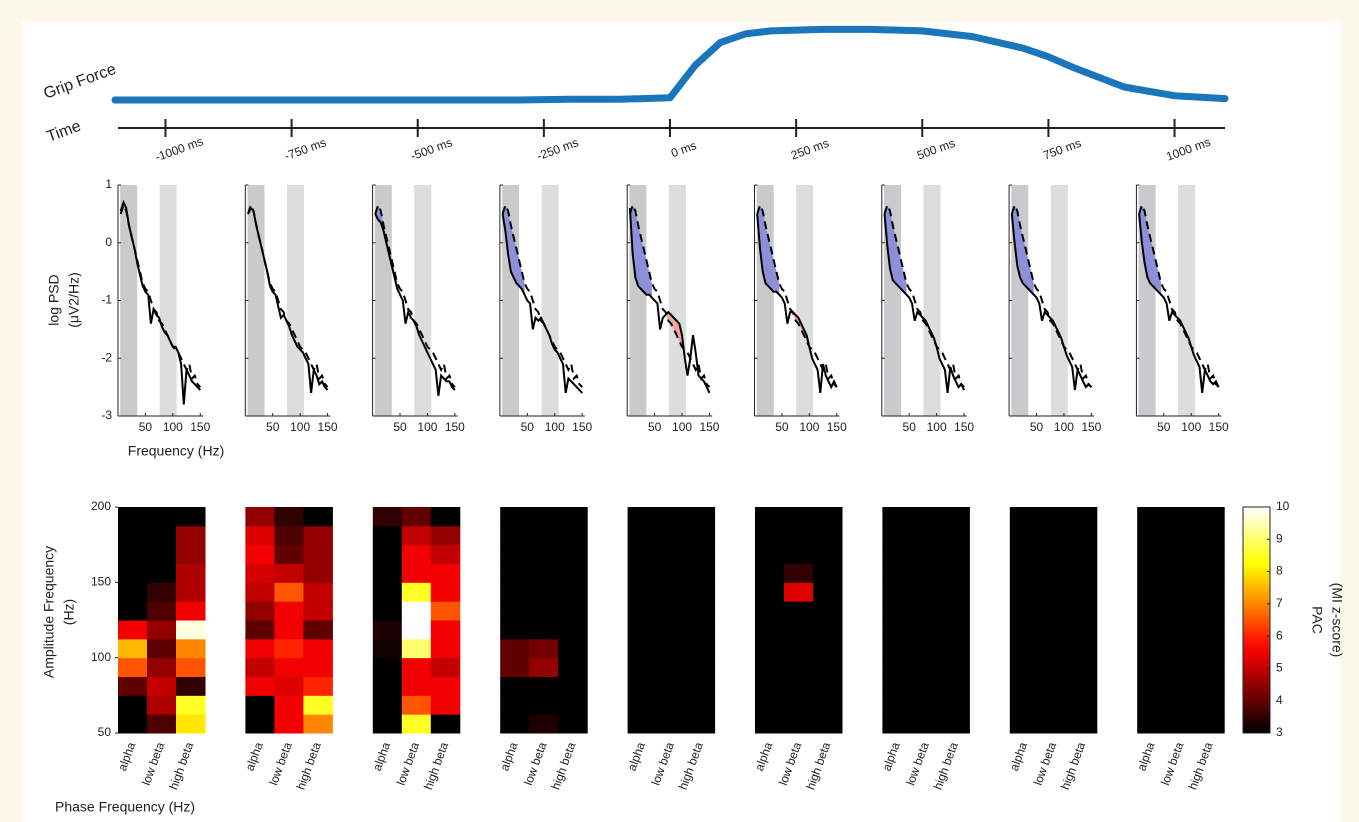 The image size is (1359, 822). Describe the element at coordinates (1279, 668) in the screenshot. I see `colorbar-tick-label: 5` at that location.